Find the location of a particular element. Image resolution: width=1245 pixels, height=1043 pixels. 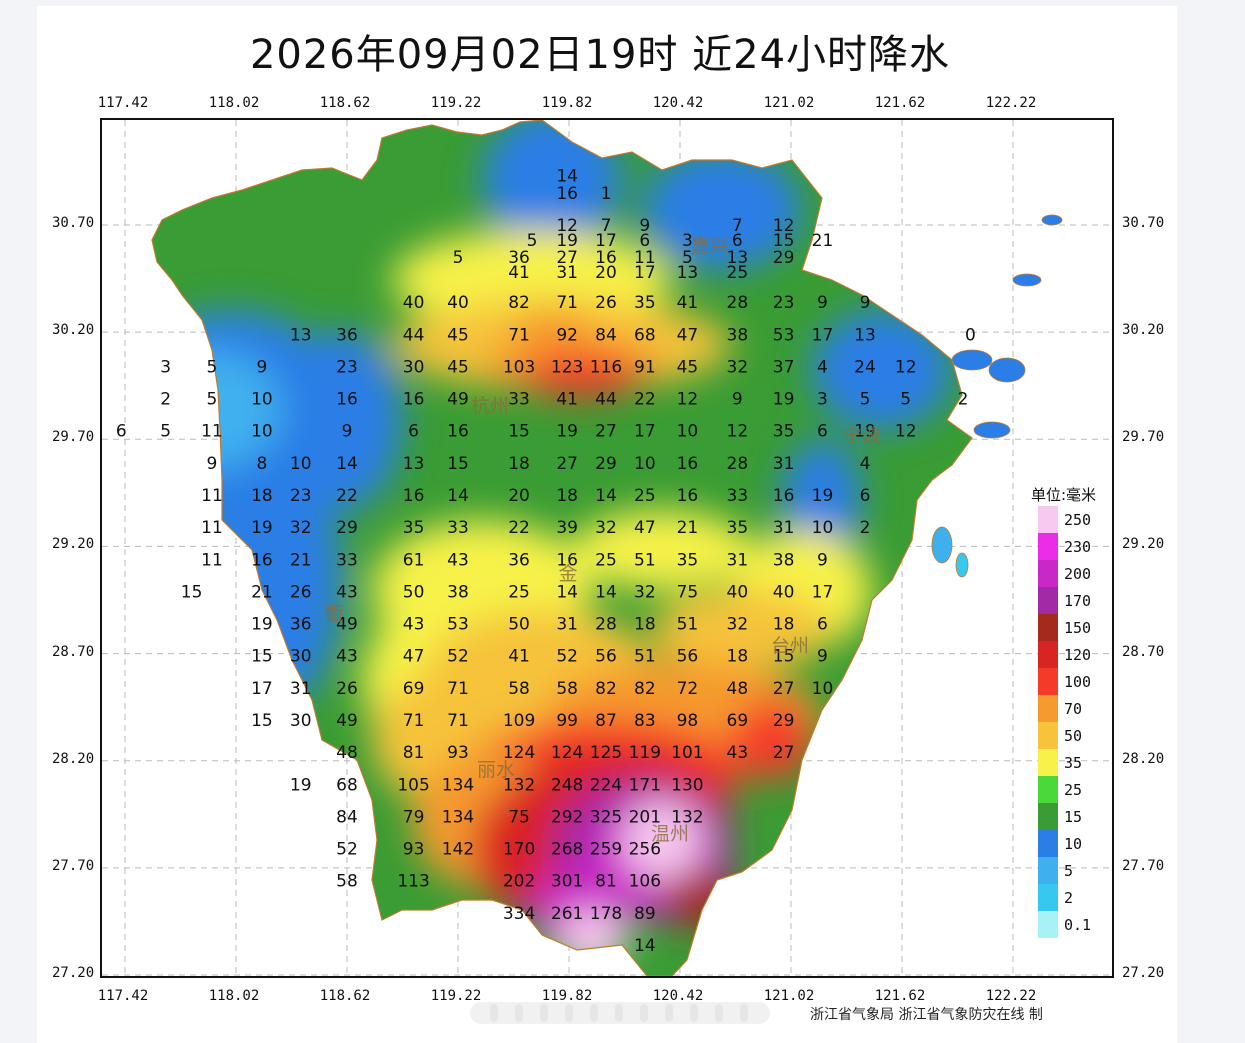

city-label: 宁波 is located at coordinates (862, 436).